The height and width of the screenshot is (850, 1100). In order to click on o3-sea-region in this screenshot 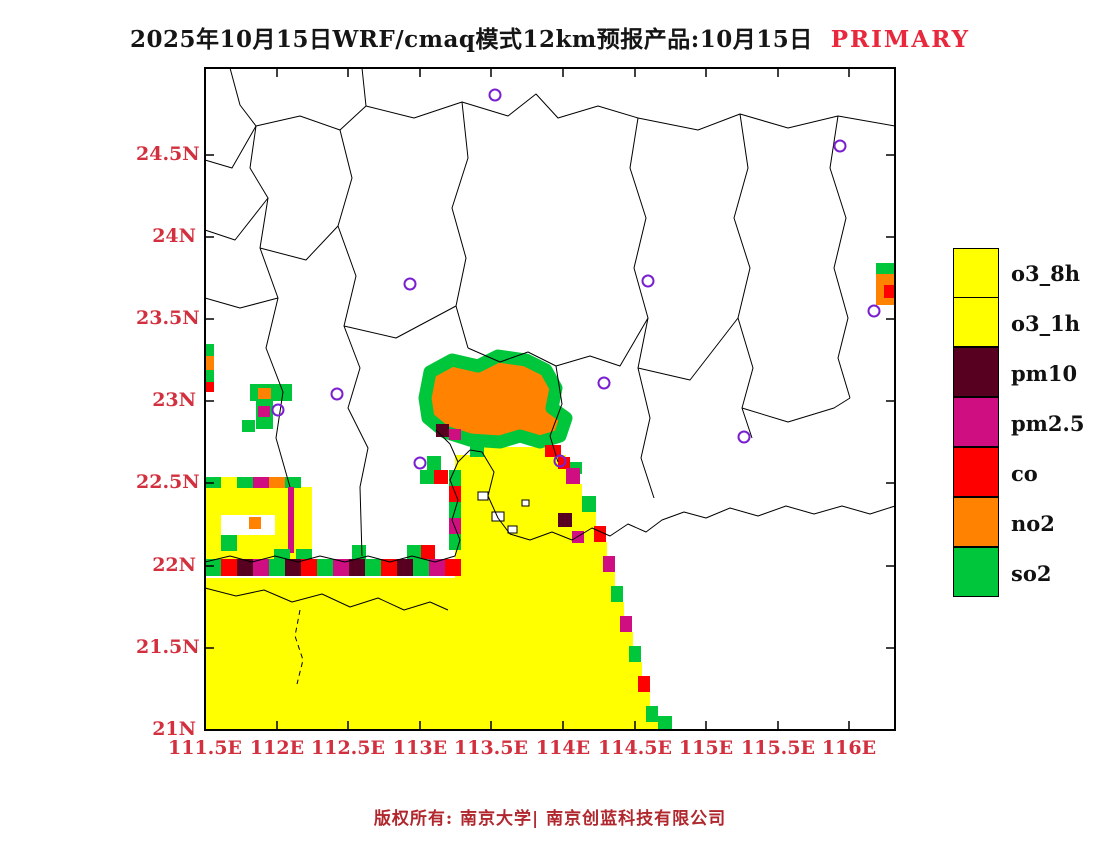, I will do `click(431, 588)`.